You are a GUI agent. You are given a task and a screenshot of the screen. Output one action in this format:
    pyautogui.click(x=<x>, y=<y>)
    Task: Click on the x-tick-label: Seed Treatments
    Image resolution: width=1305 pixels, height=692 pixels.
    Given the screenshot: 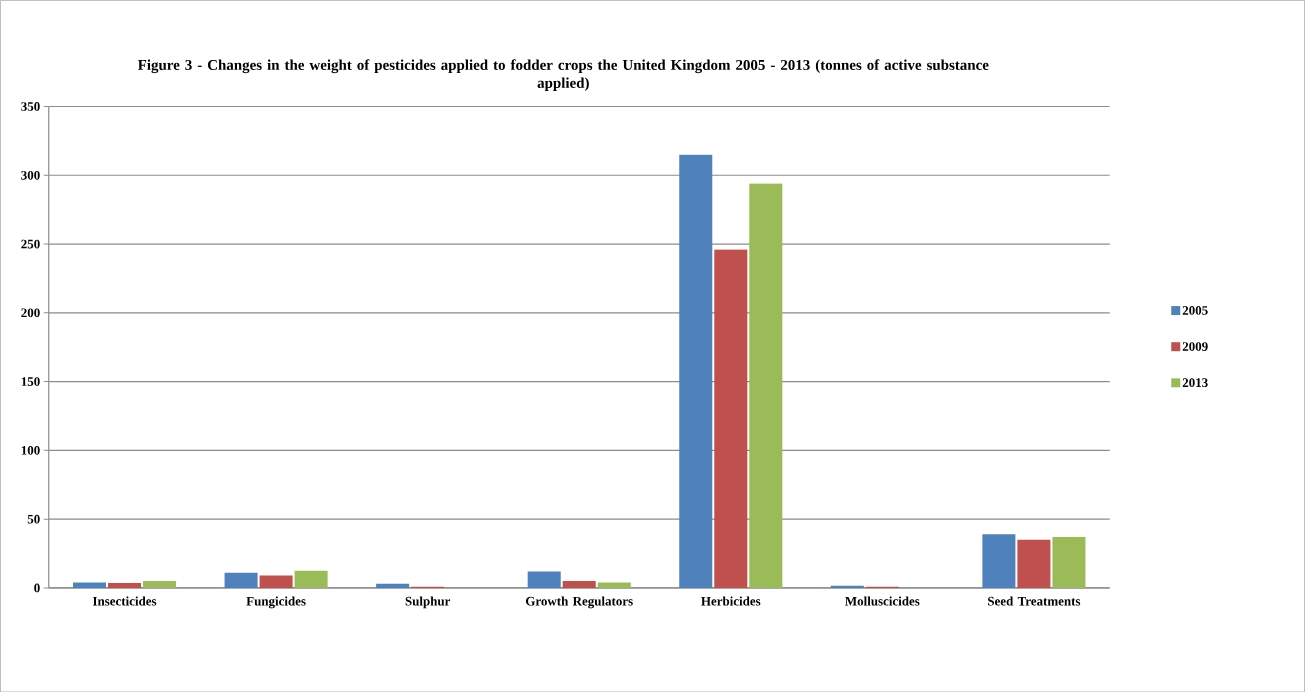 What is the action you would take?
    pyautogui.click(x=1034, y=601)
    